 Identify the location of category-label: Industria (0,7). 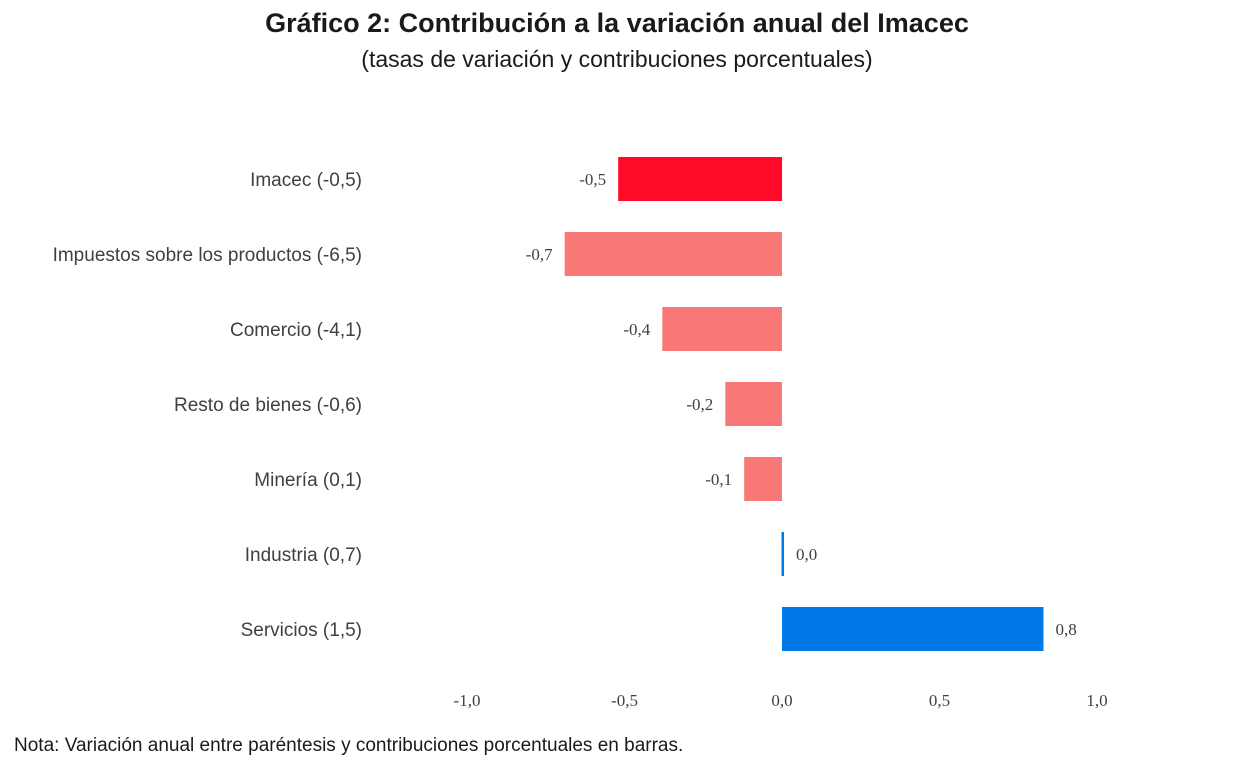
(303, 555).